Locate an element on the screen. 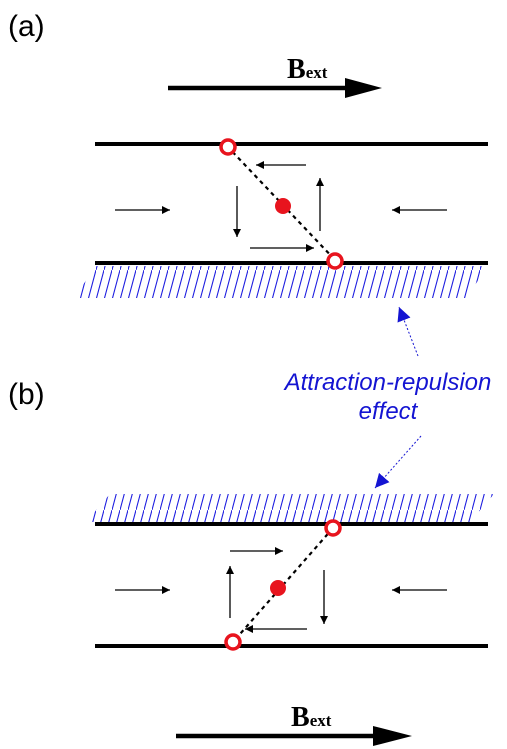 Image resolution: width=507 pixels, height=749 pixels. dumbbell-link is located at coordinates (281, 203).